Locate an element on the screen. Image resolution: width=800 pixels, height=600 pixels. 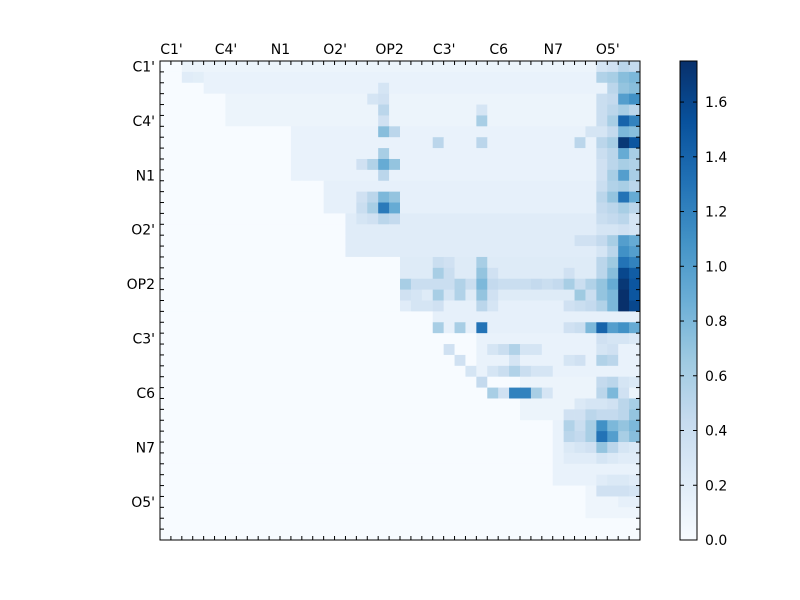
colorbar-tick-label: 1.0 is located at coordinates (716, 267).